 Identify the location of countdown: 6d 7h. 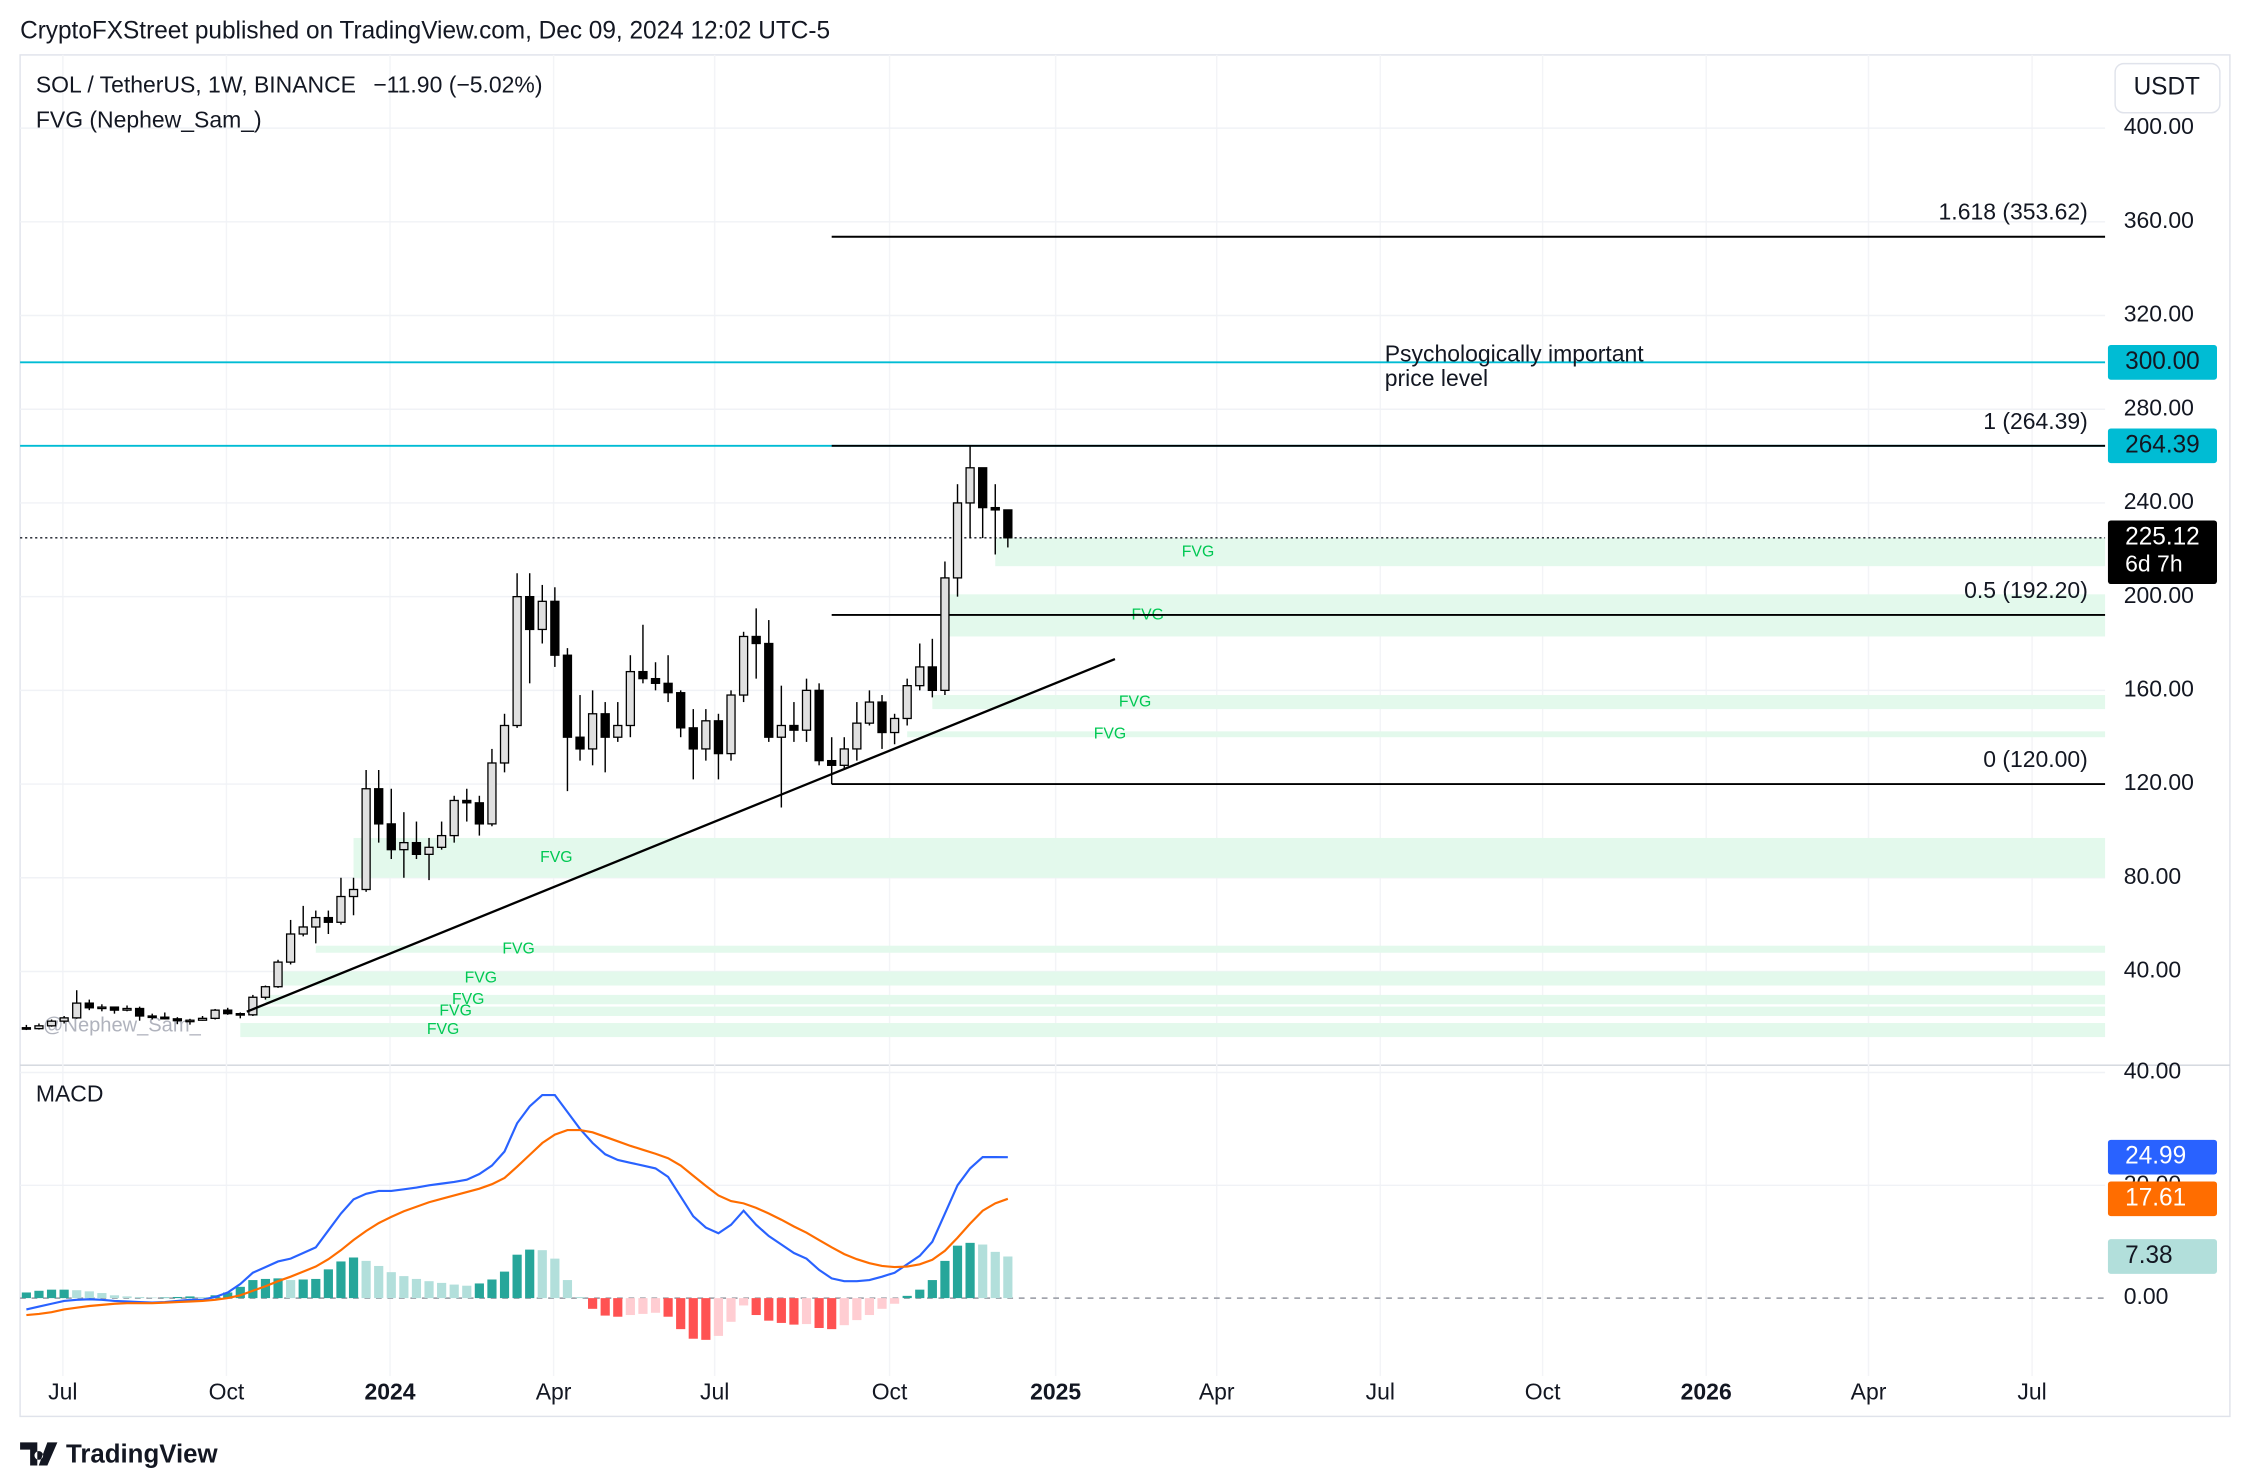
(2153, 563).